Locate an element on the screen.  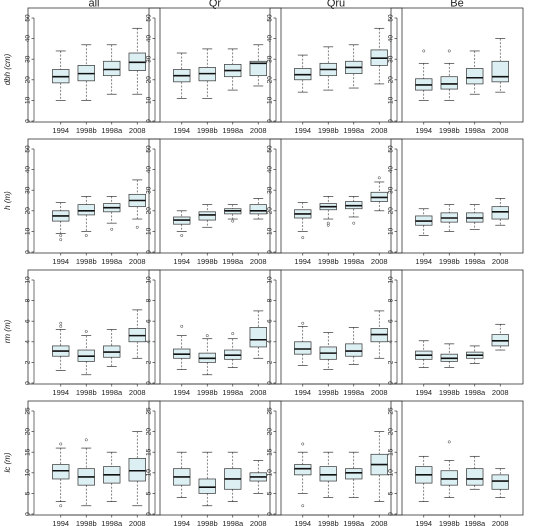
panel-r0-c1: Qr 0 10 20 30 40 50 1994 1998b 1998a 2008 is located at coordinates (214, 67).